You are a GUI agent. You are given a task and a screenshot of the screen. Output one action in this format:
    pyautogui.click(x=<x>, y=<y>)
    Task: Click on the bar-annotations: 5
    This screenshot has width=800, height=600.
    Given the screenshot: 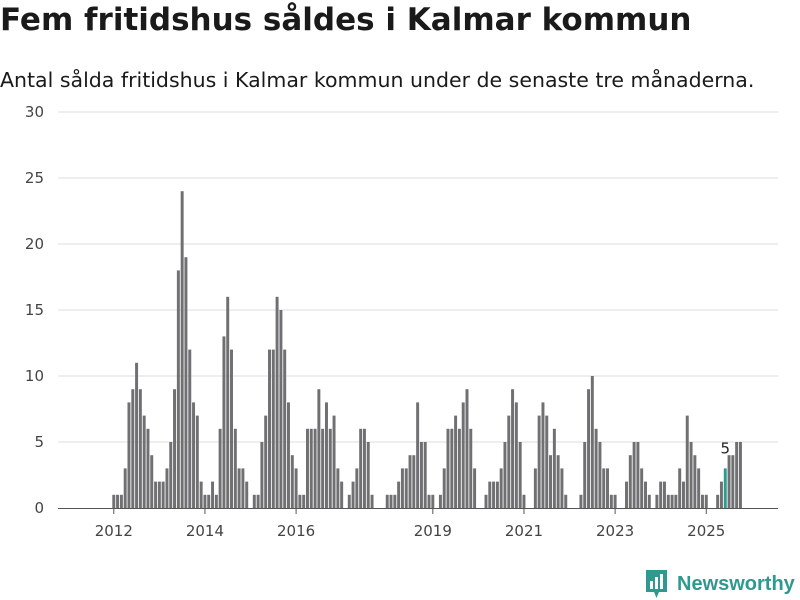 What is the action you would take?
    pyautogui.click(x=725, y=448)
    